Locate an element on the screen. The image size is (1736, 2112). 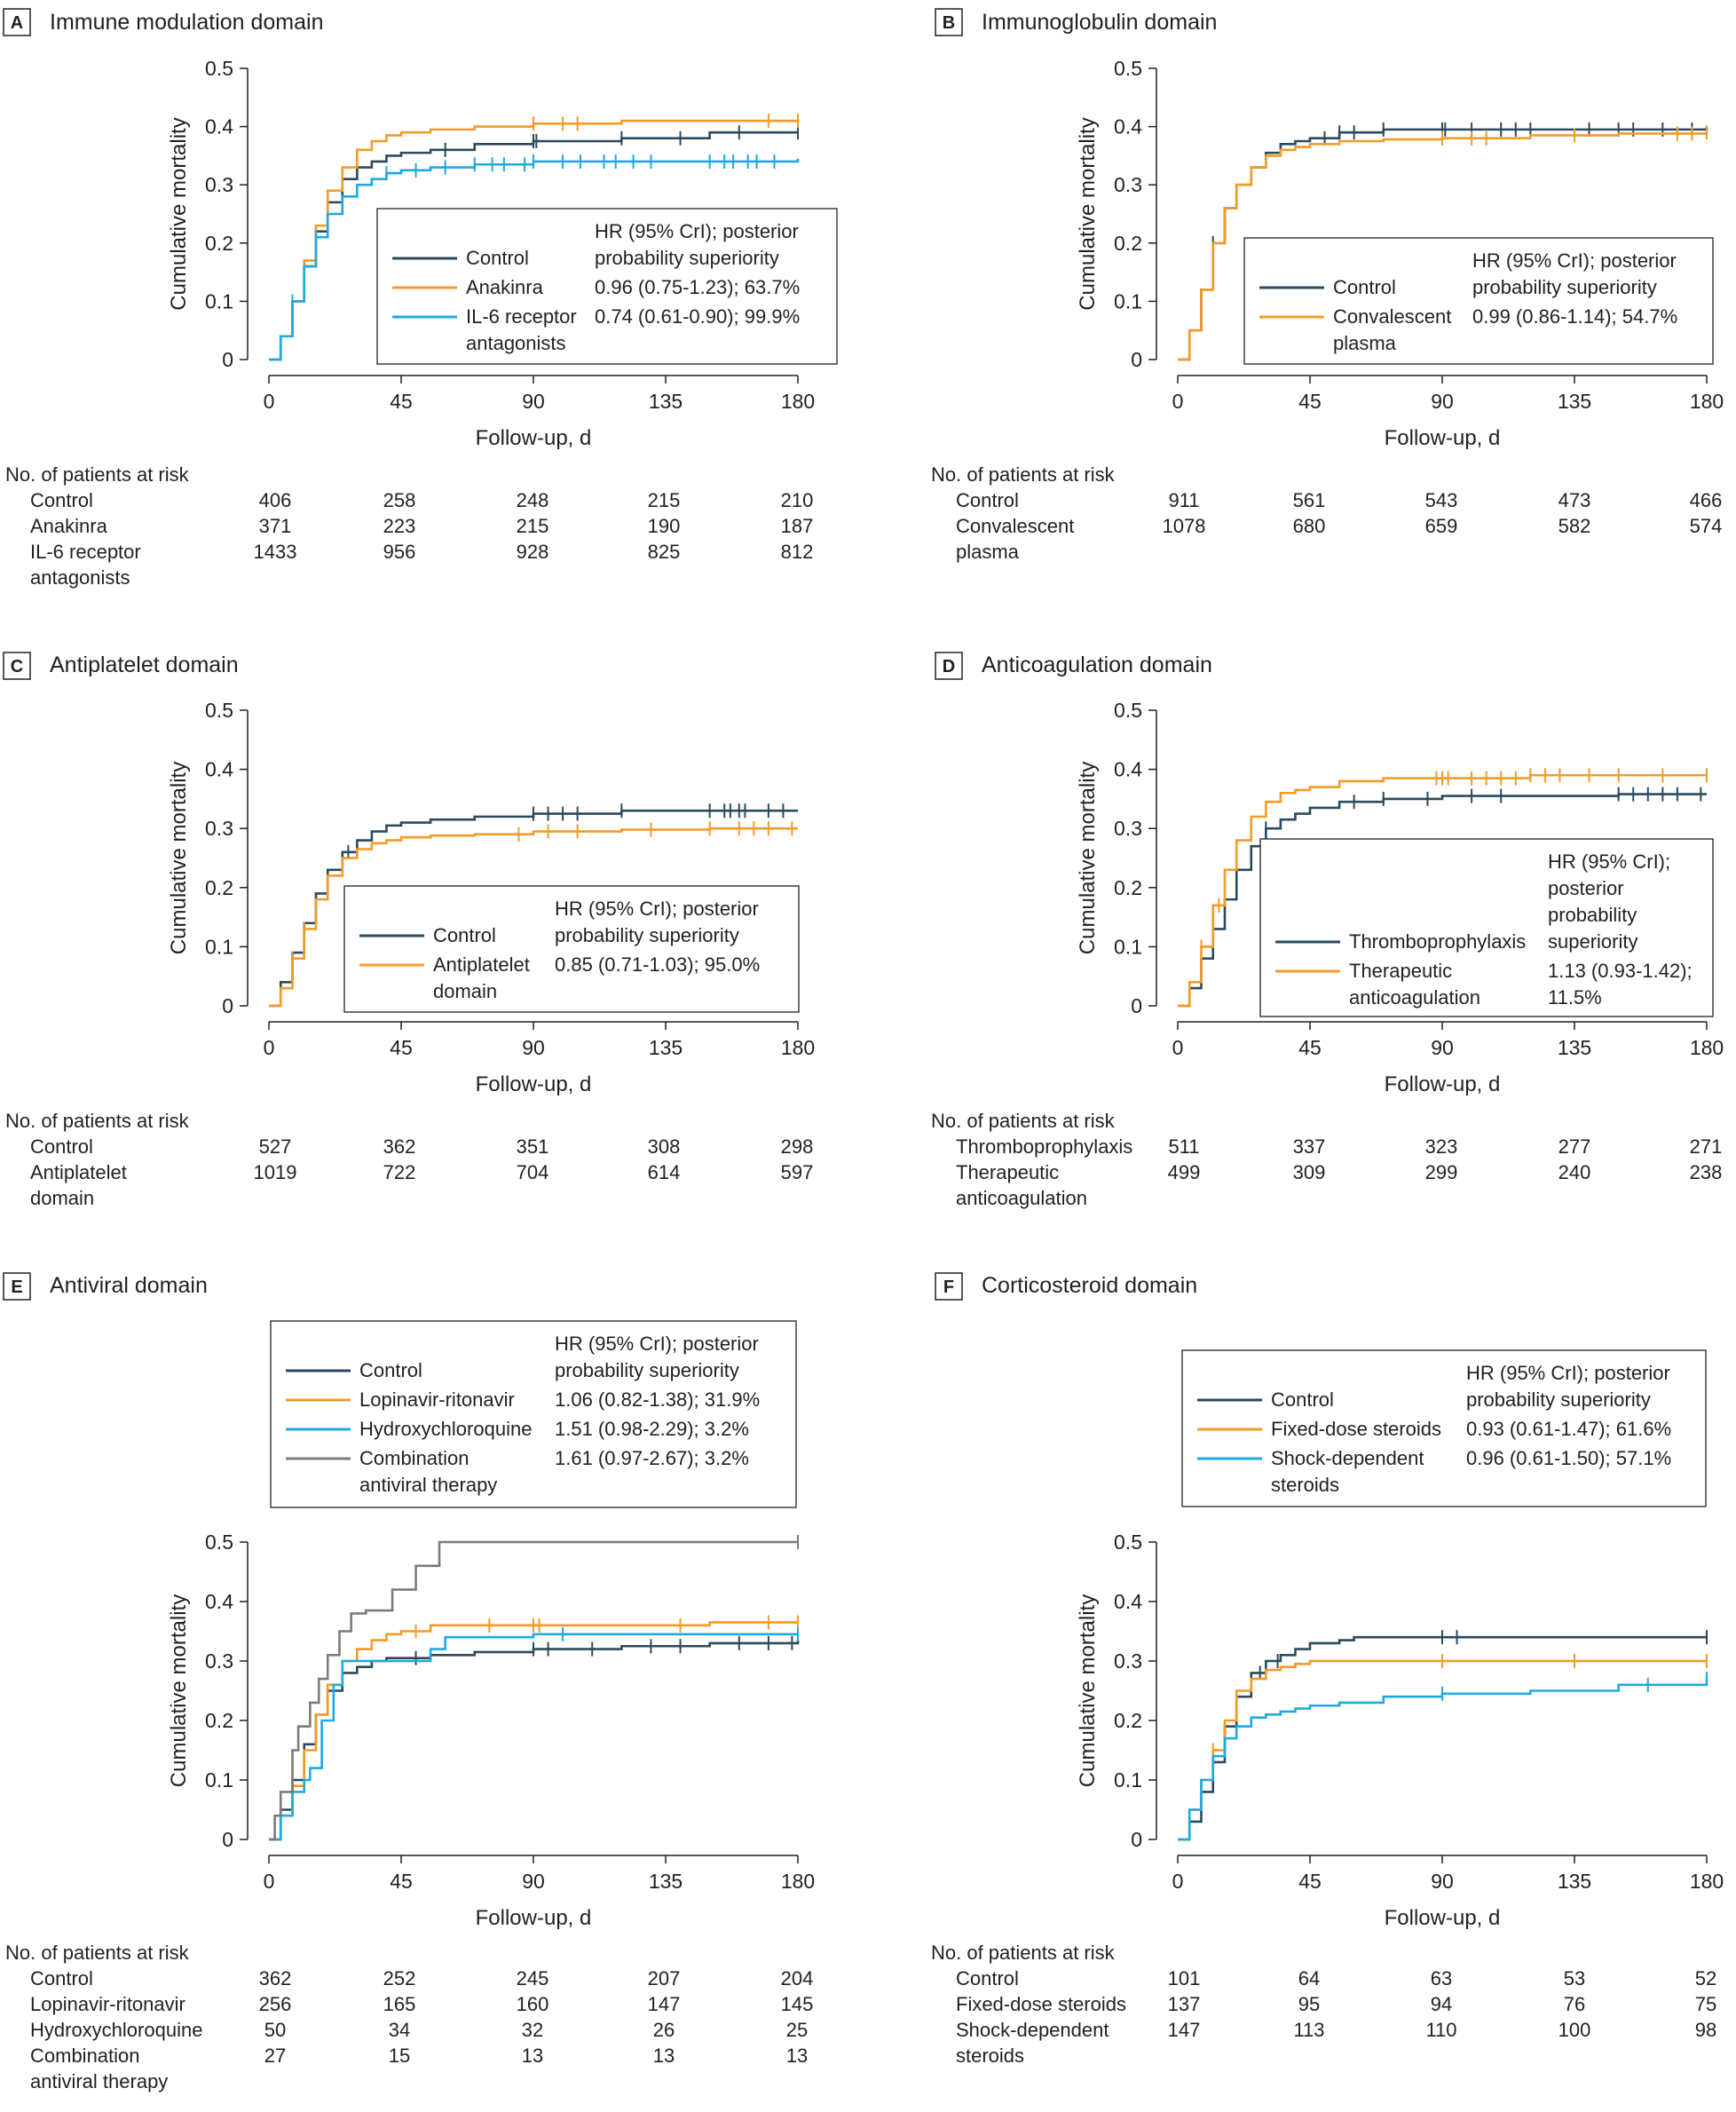
risk-value: 911 is located at coordinates (1183, 500).